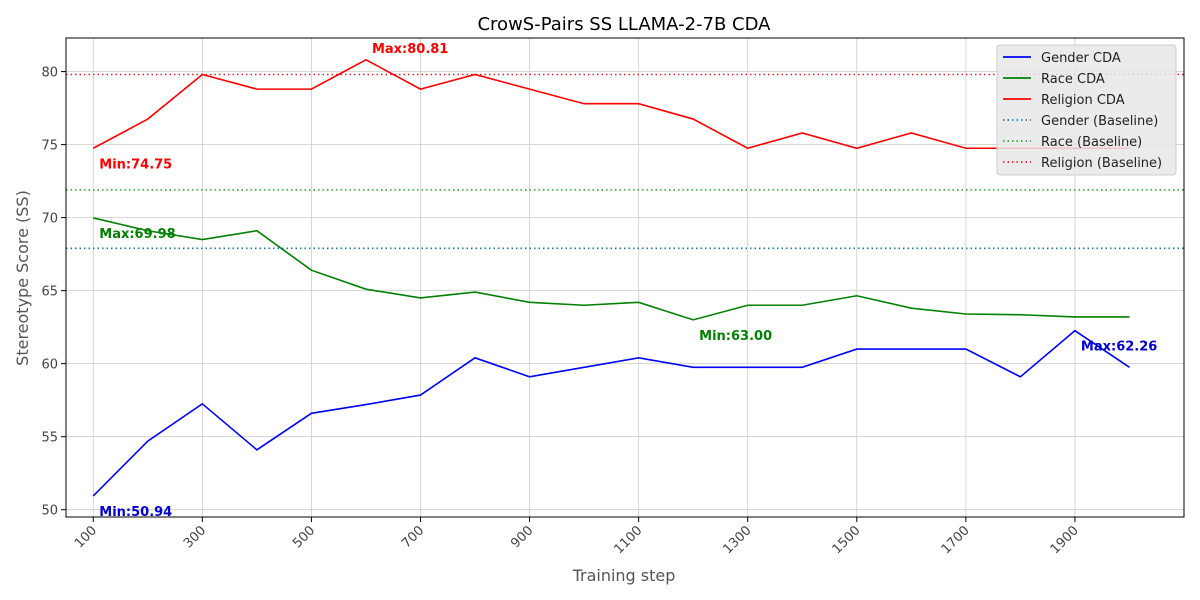  I want to click on x-tick-label: 100, so click(86, 537).